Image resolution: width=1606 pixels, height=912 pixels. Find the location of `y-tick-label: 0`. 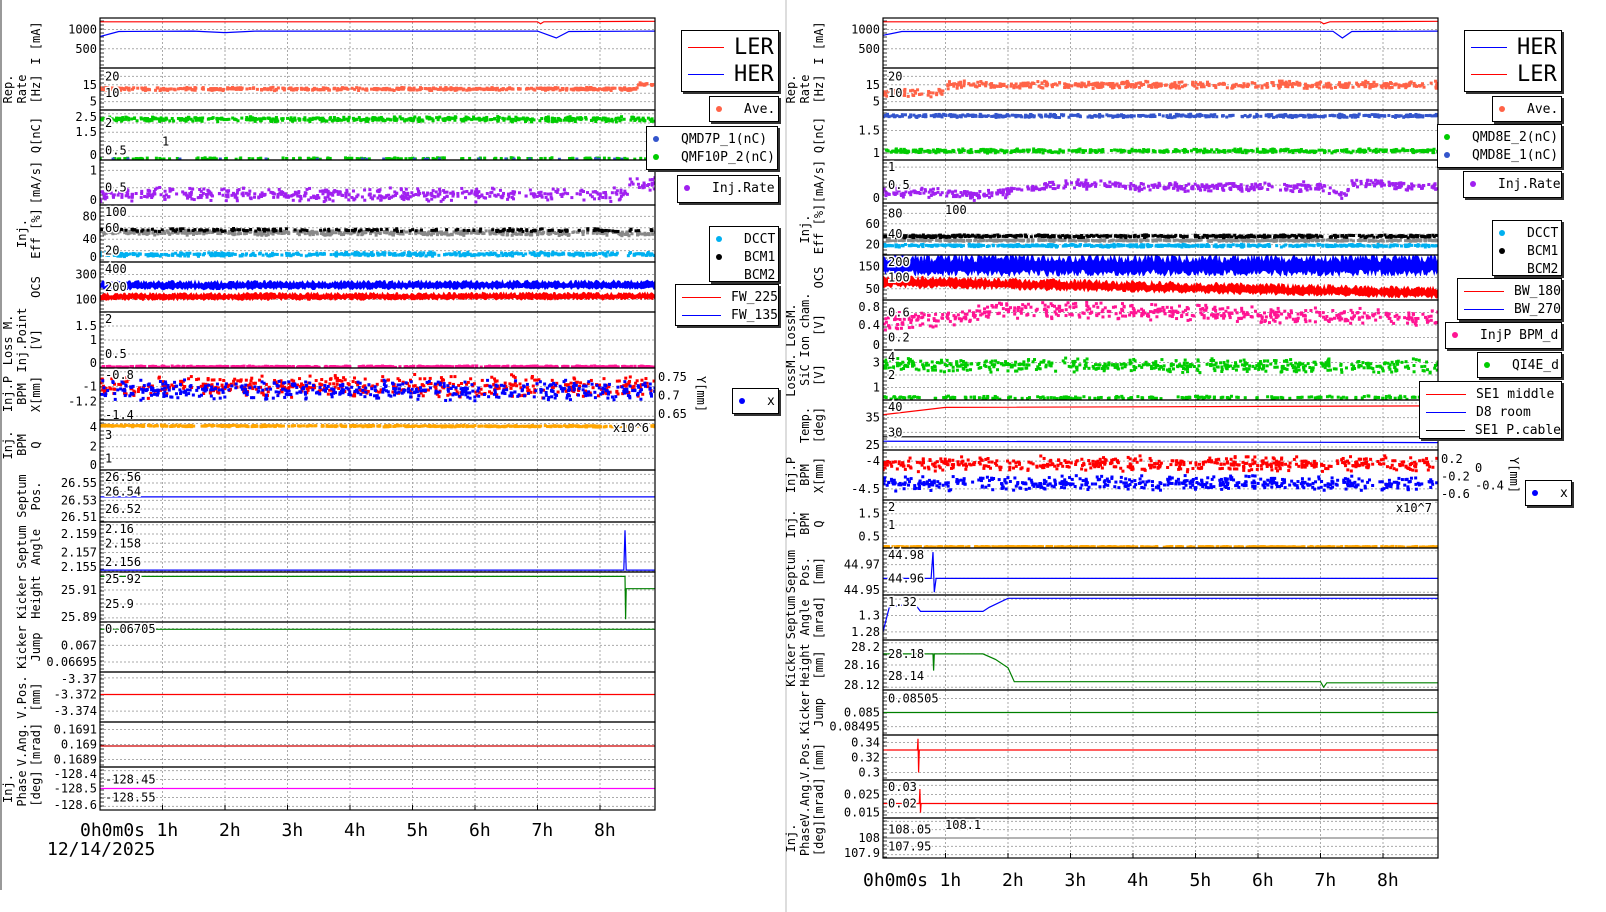

y-tick-label: 0 is located at coordinates (93, 200).